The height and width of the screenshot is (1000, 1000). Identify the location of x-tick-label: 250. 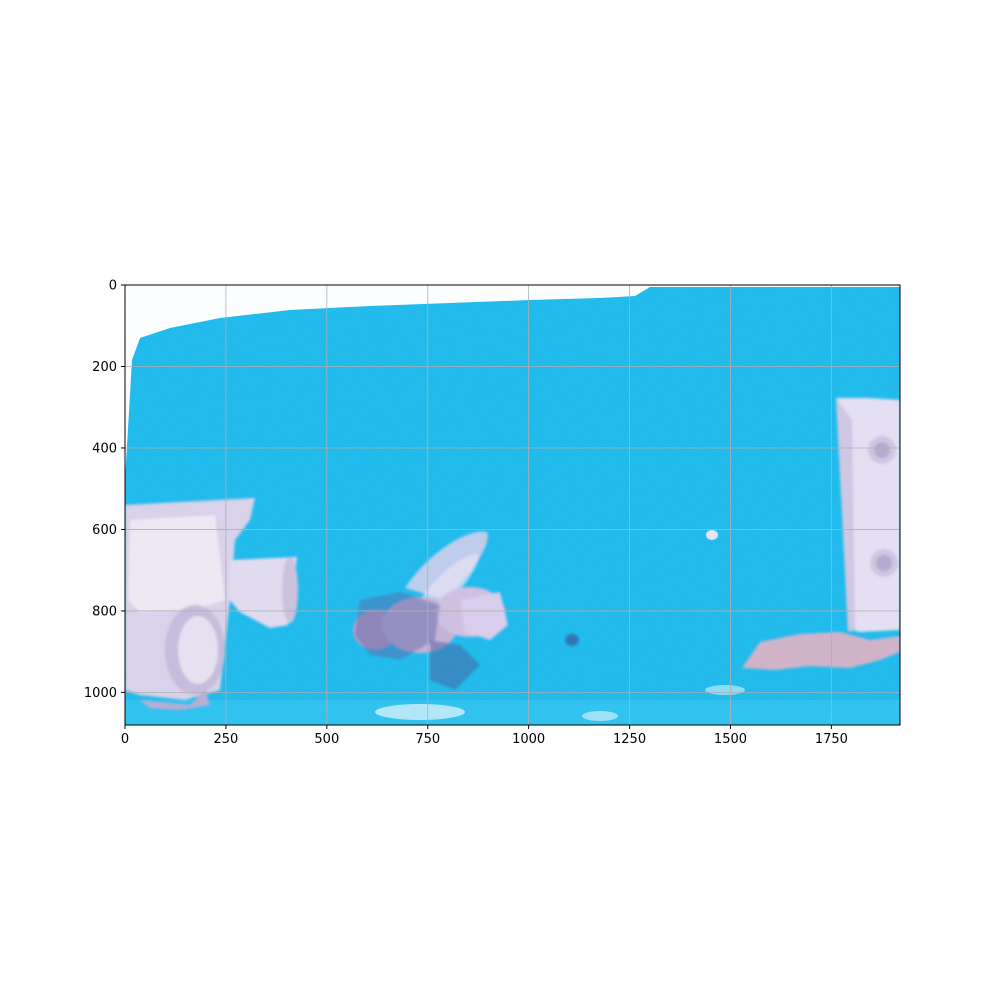
(225, 739).